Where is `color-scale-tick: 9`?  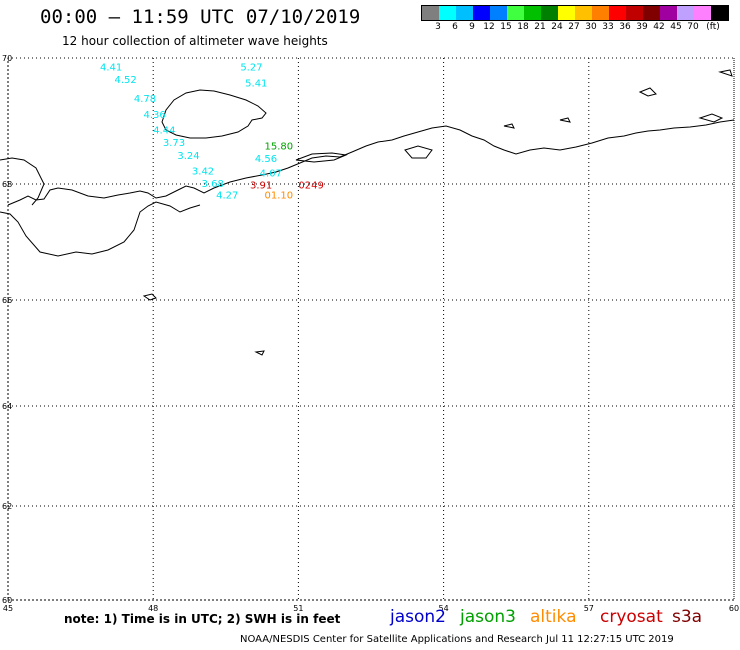
color-scale-tick: 9 is located at coordinates (472, 27).